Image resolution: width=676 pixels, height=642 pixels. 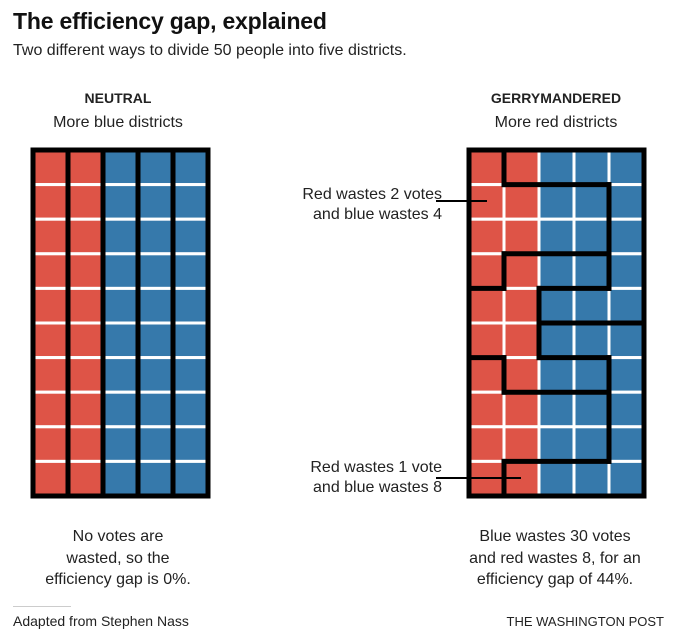 What do you see at coordinates (377, 214) in the screenshot?
I see `annotation-top-line-2: and blue wastes 4` at bounding box center [377, 214].